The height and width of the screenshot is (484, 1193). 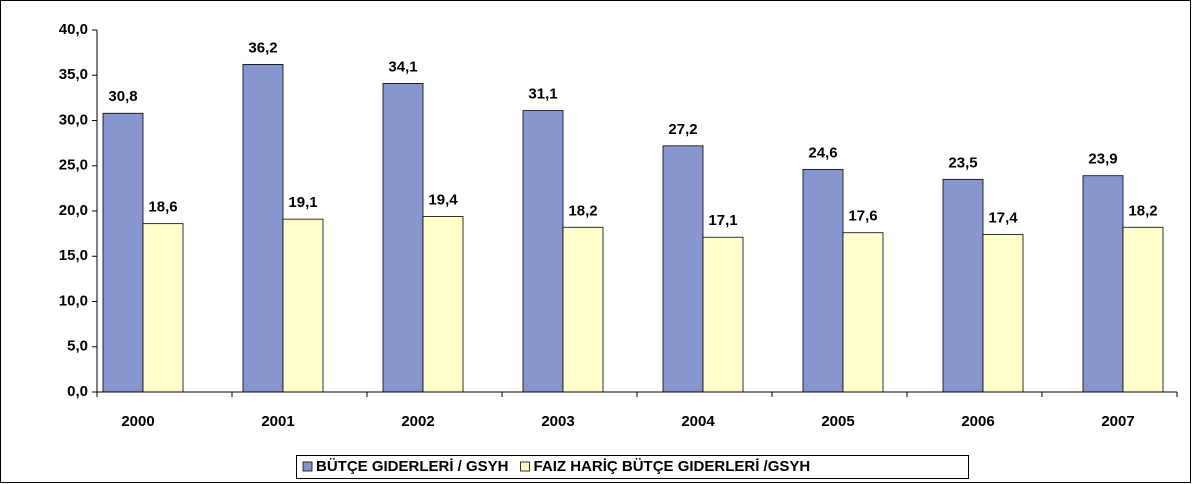 I want to click on data-label: 17,1, so click(x=722, y=220).